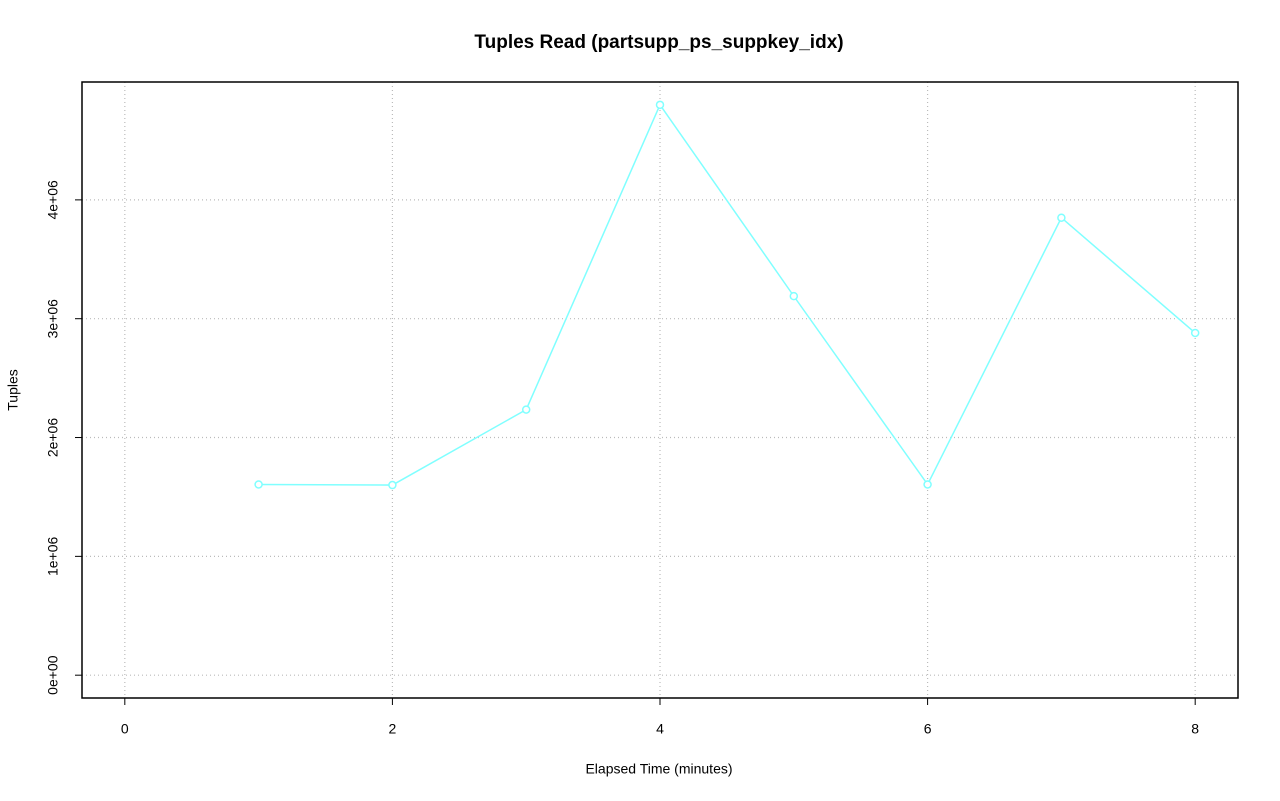 Image resolution: width=1280 pixels, height=801 pixels. Describe the element at coordinates (1195, 729) in the screenshot. I see `x-tick-label: 8` at that location.